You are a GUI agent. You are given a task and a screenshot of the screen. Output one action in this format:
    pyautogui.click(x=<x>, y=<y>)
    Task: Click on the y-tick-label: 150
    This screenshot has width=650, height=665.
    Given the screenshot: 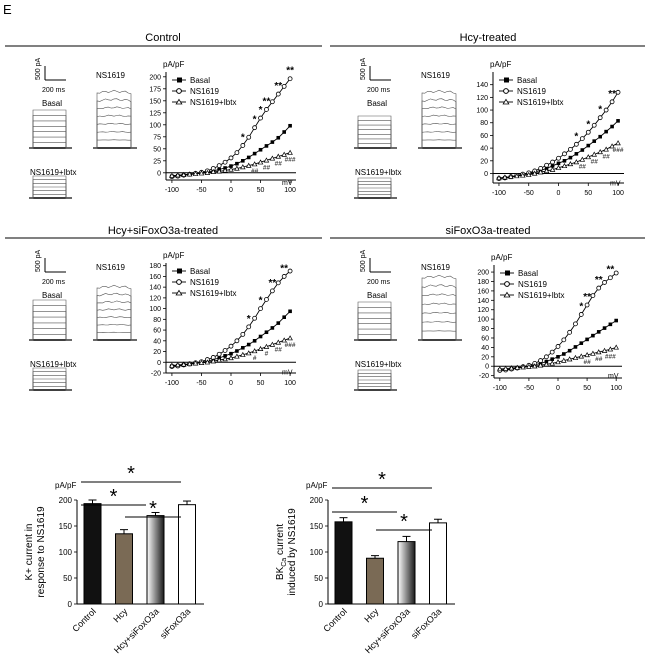 What is the action you would take?
    pyautogui.click(x=317, y=526)
    